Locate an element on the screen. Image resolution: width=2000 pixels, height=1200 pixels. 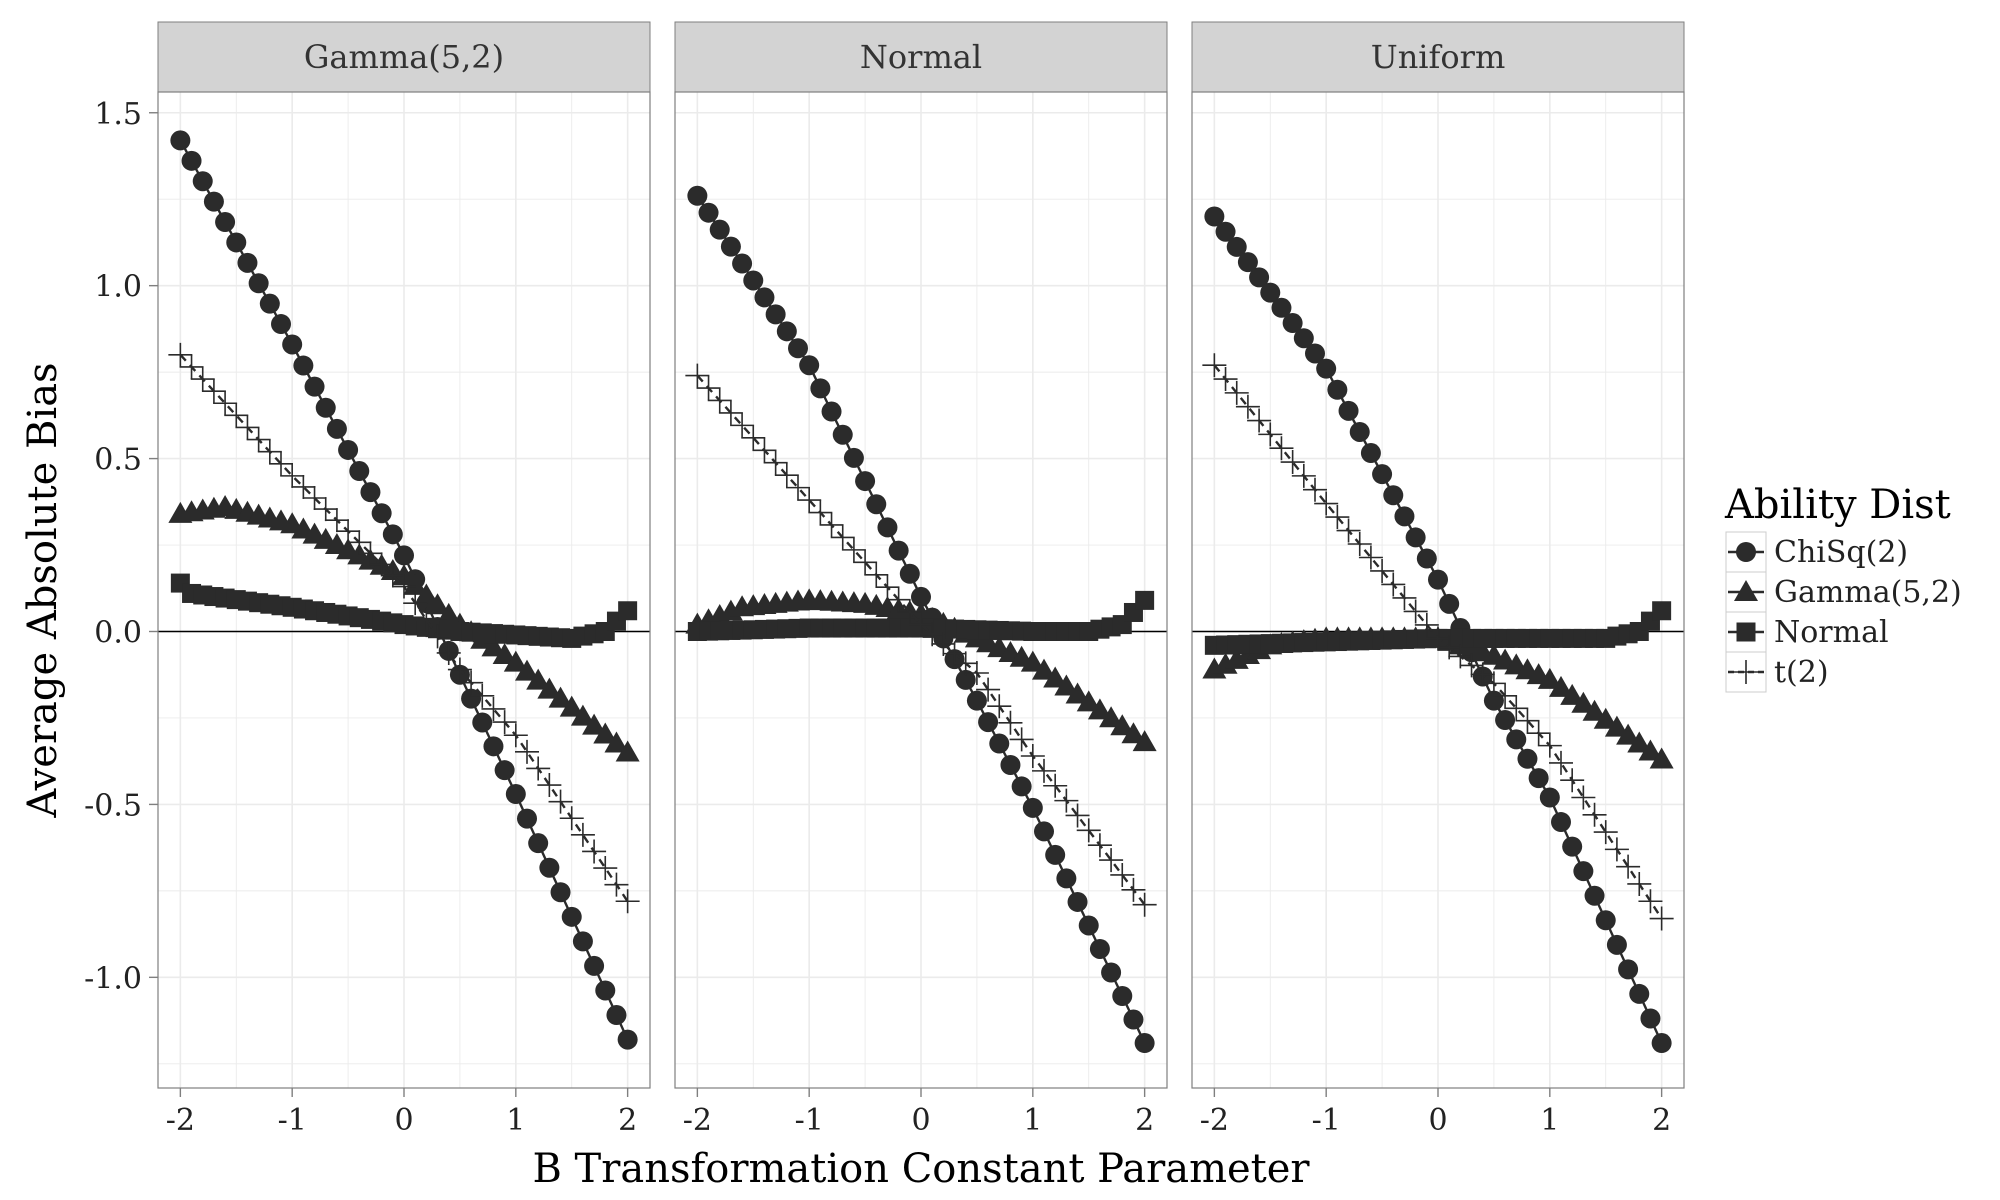
x-tick-label: -1 is located at coordinates (809, 1120).